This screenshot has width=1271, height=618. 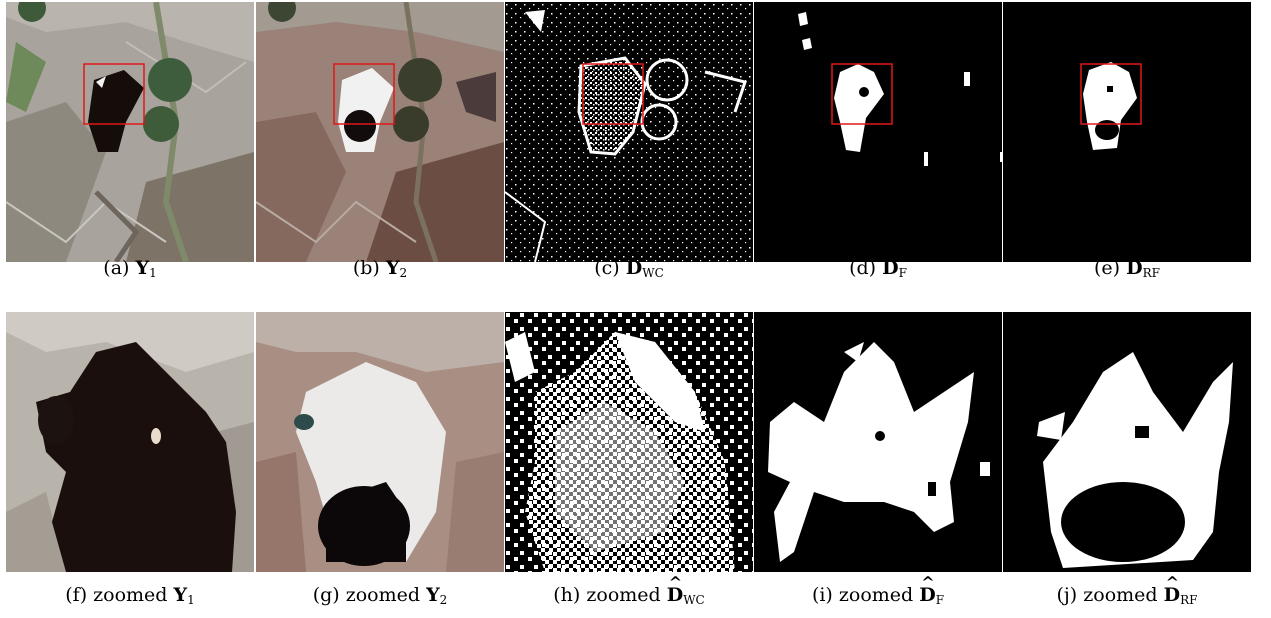 I want to click on zoomed-image-y2, so click(x=380, y=442).